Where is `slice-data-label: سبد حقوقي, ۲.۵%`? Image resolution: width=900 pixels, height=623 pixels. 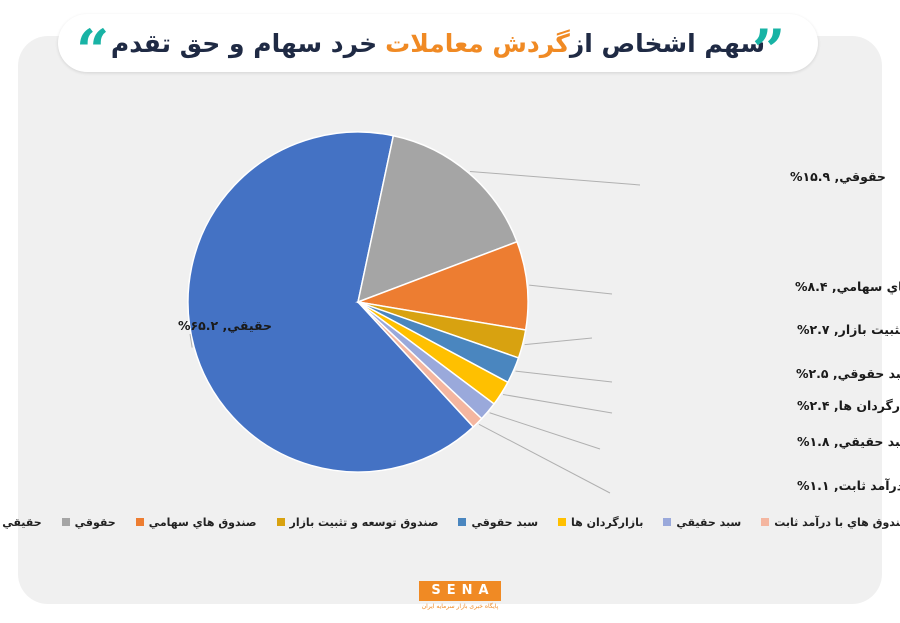
slice-data-label: سبد حقوقي, ۲.۵% is located at coordinates (848, 373).